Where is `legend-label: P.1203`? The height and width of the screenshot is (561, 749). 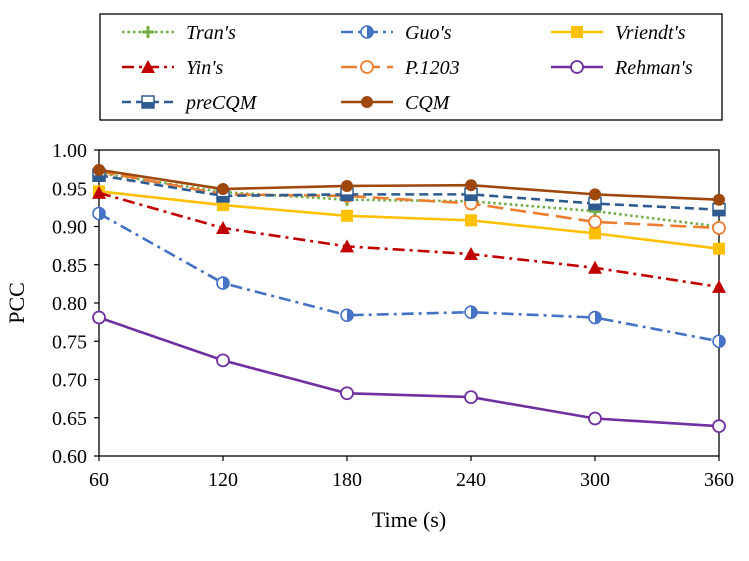
legend-label: P.1203 is located at coordinates (432, 68).